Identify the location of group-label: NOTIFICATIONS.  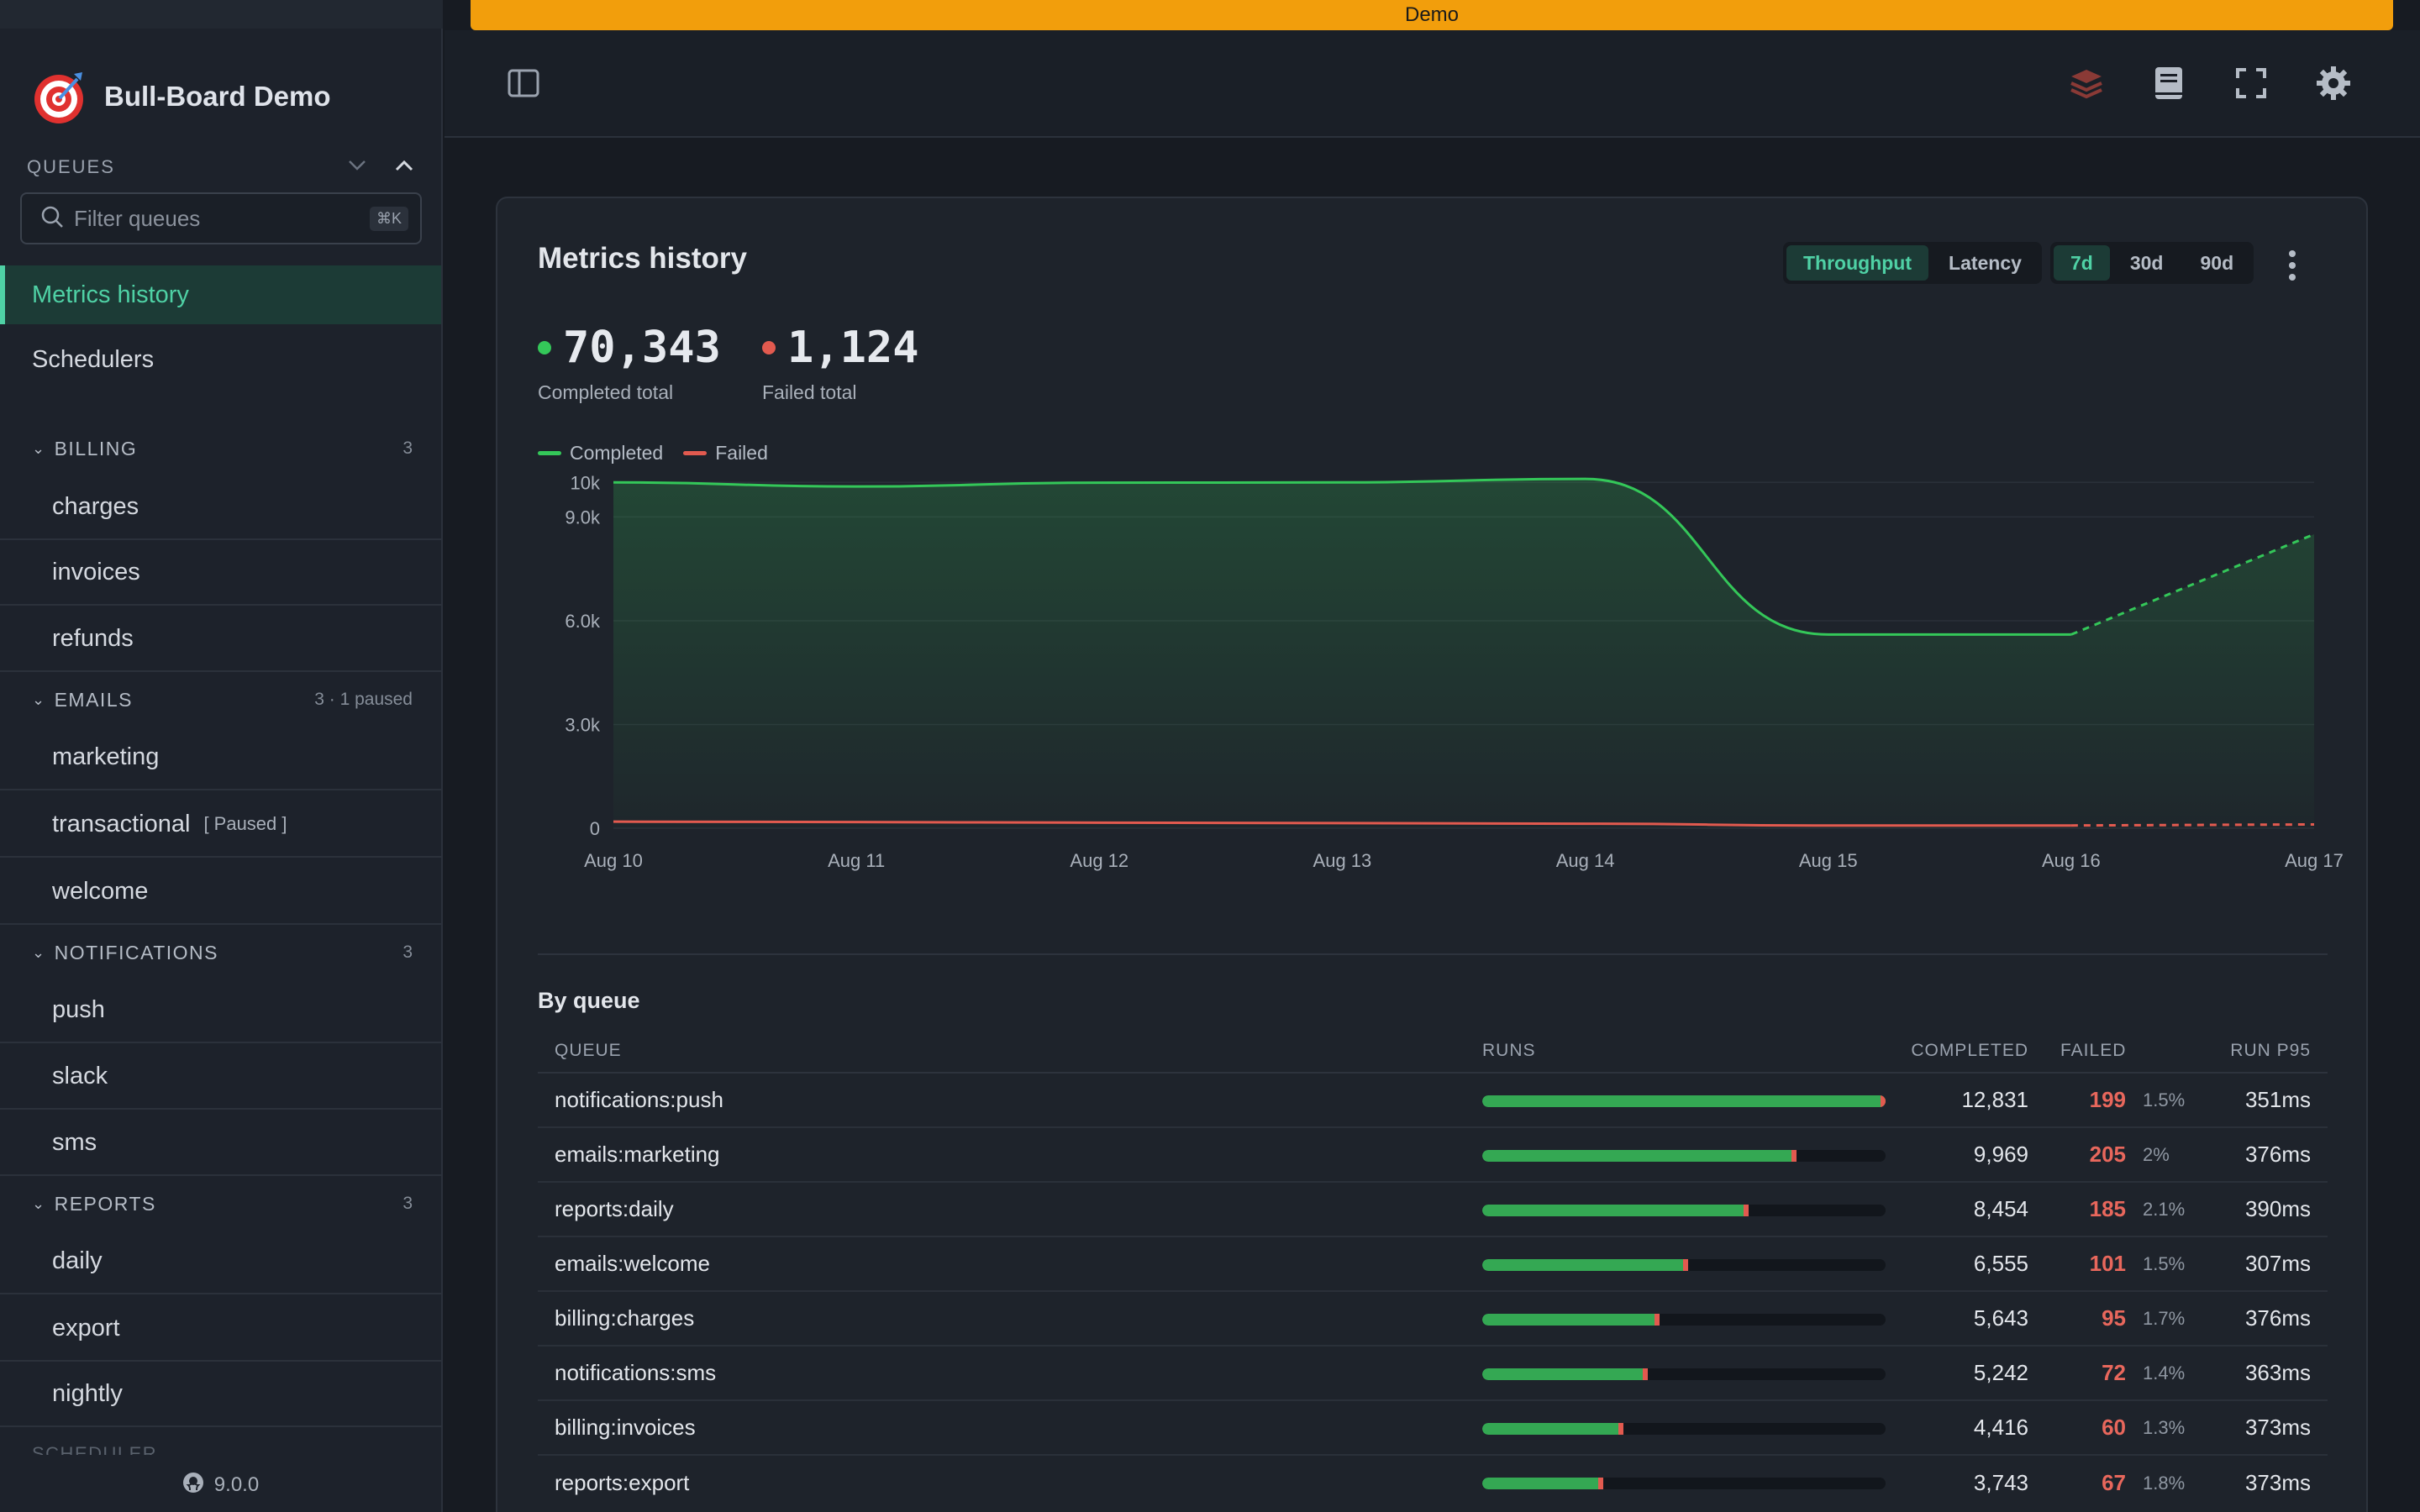
(136, 952).